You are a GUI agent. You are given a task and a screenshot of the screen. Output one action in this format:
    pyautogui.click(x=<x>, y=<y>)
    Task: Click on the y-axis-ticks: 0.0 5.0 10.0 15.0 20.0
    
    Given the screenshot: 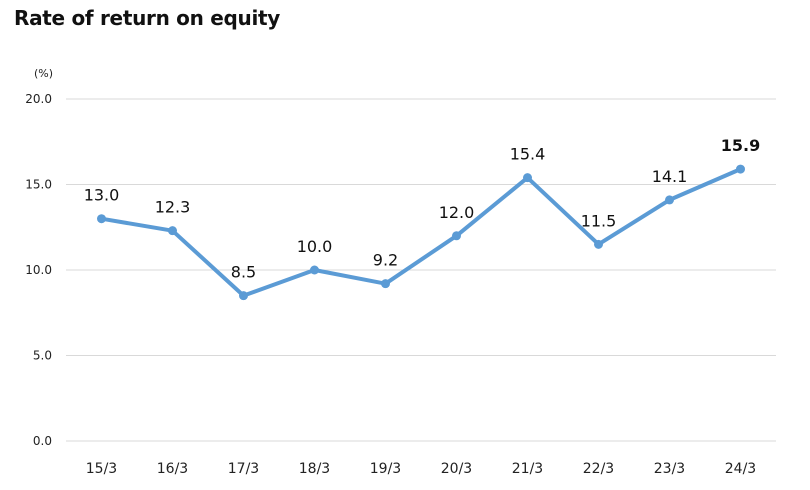 What is the action you would take?
    pyautogui.click(x=38, y=270)
    